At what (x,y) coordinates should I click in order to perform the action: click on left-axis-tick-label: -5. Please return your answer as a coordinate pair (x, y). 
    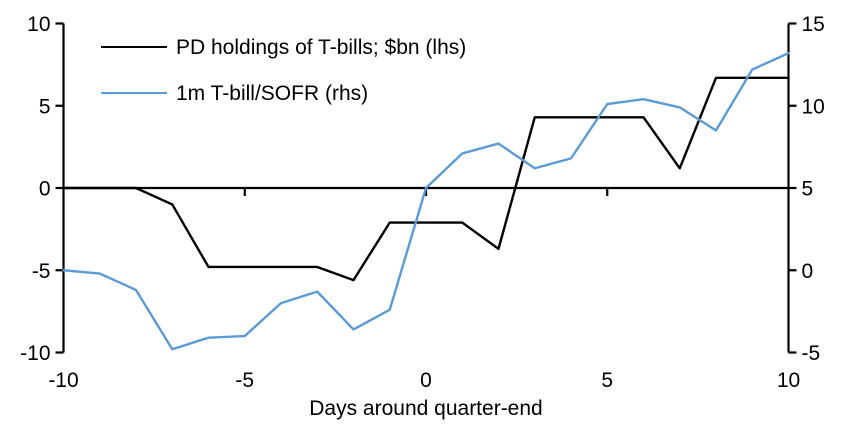
    Looking at the image, I should click on (41, 271).